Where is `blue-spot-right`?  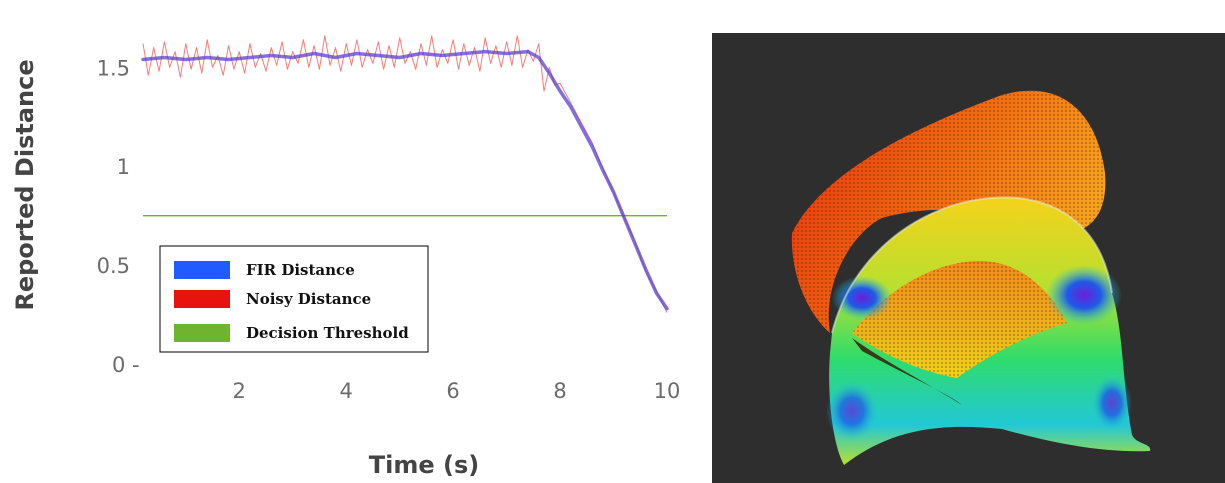
blue-spot-right is located at coordinates (1084, 295).